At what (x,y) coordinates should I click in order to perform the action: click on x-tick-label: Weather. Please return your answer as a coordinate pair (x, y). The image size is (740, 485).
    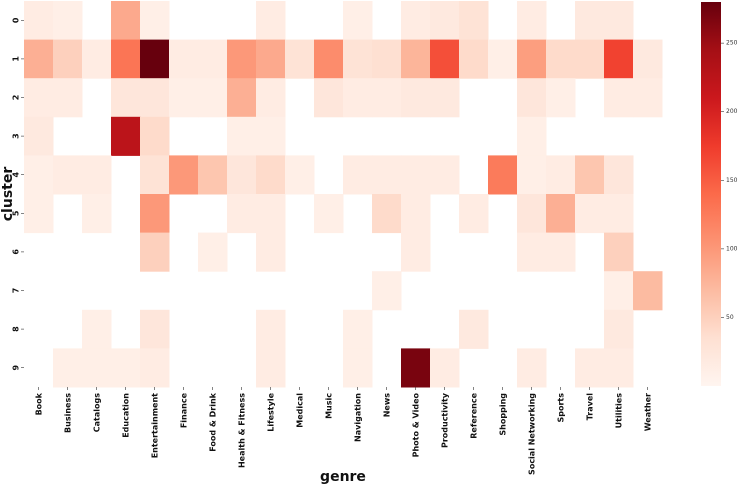
    Looking at the image, I should click on (648, 412).